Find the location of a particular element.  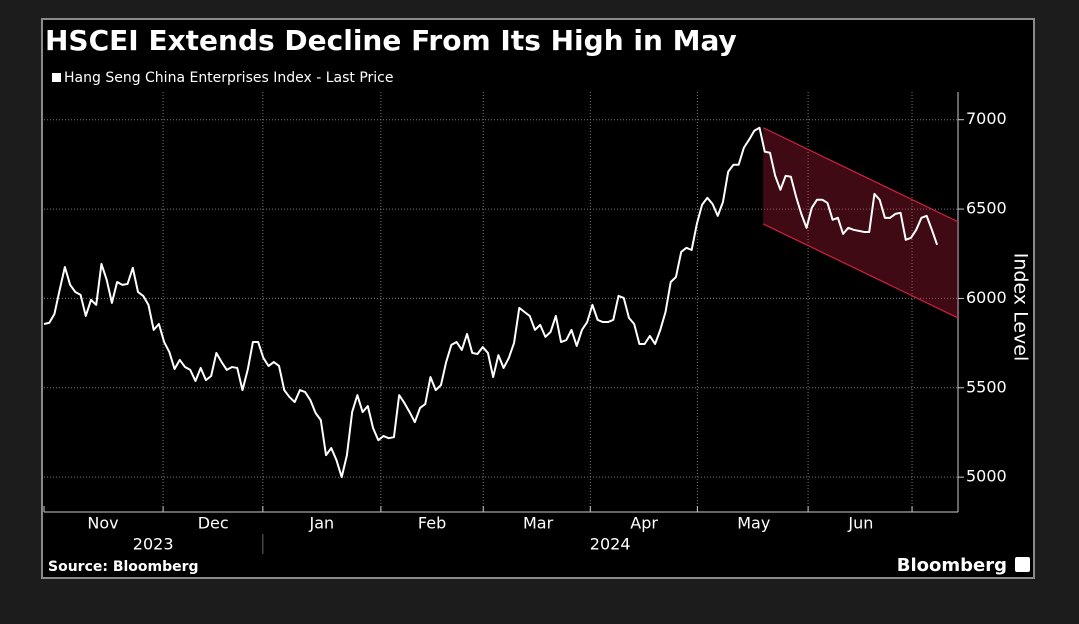

year-label: 2023 is located at coordinates (153, 544).